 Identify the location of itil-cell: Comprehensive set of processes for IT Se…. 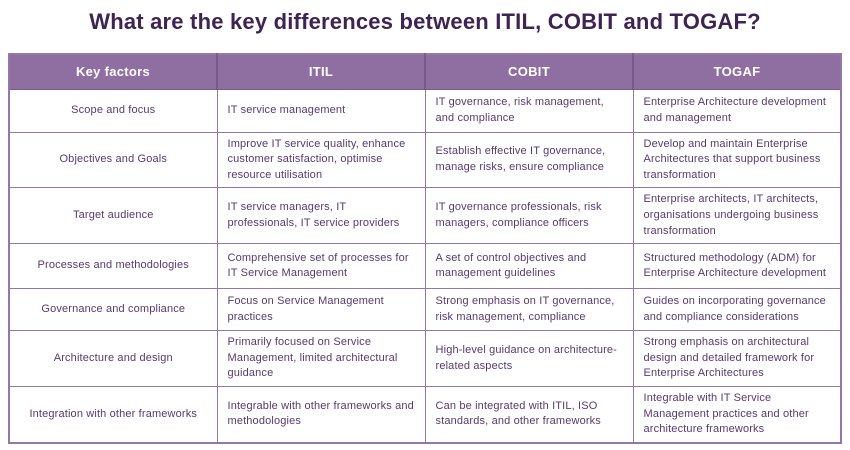
(321, 266).